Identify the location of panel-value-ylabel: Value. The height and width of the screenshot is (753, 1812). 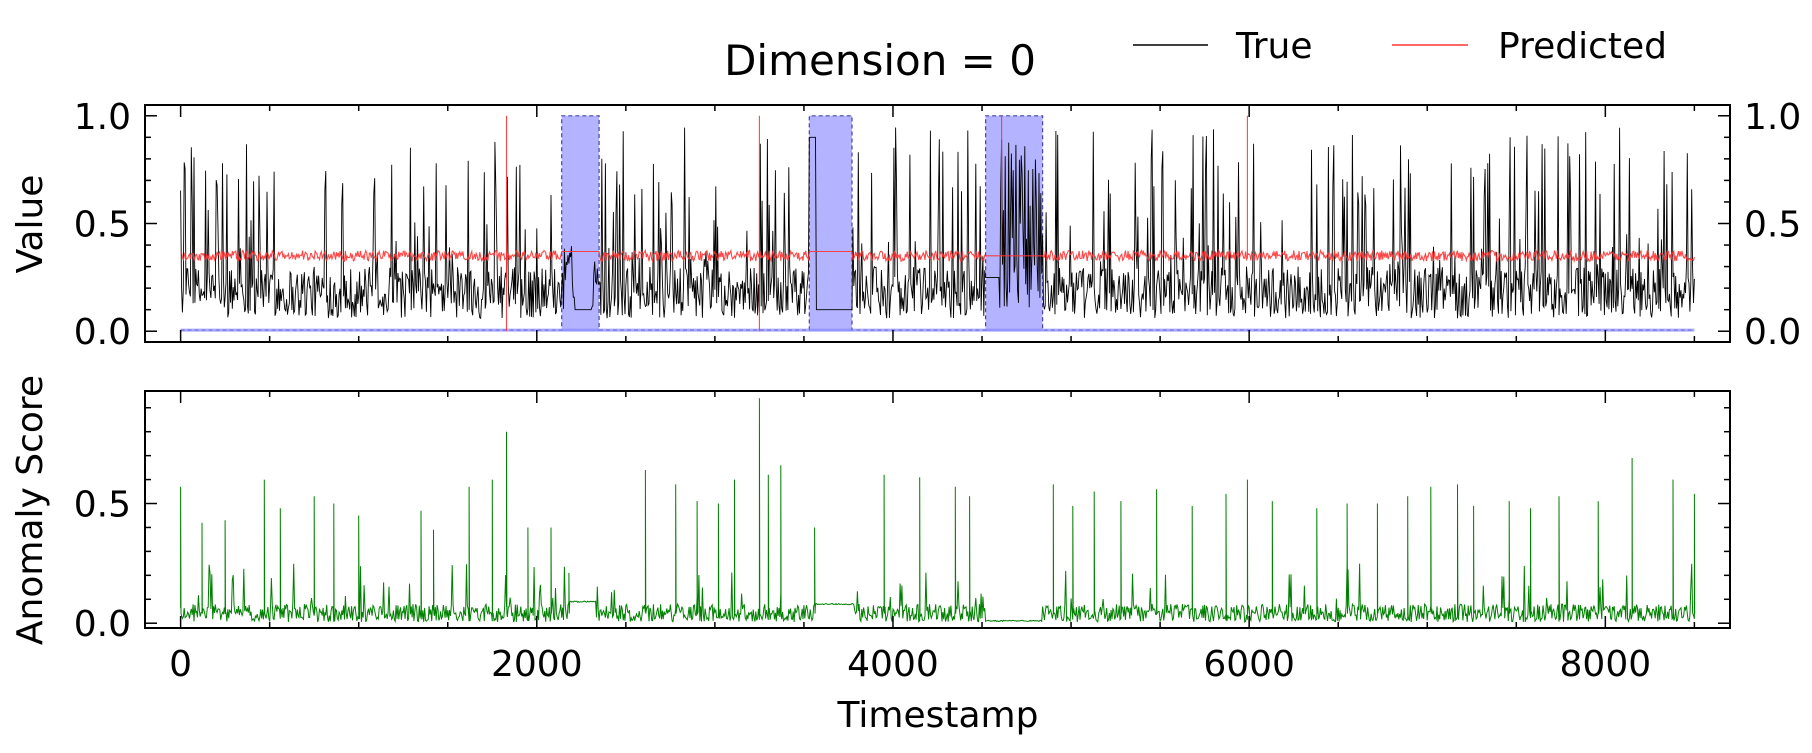
(30, 224).